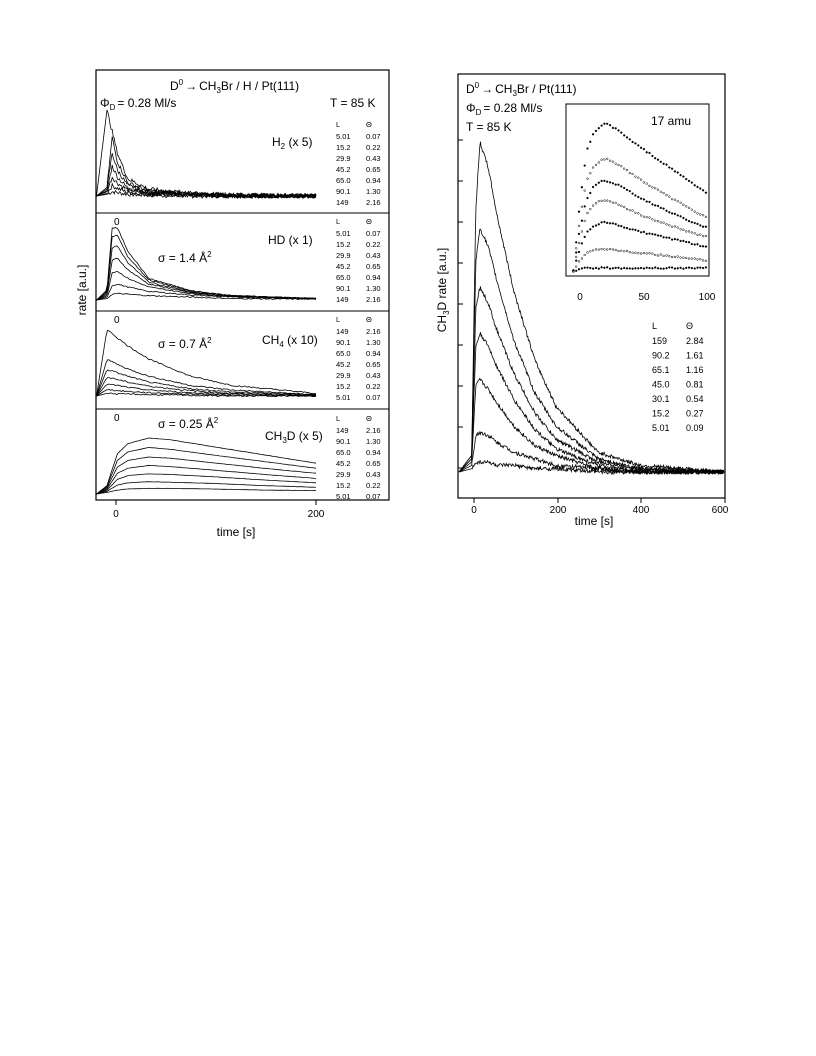 The width and height of the screenshot is (816, 1056). Describe the element at coordinates (352, 103) in the screenshot. I see `left-temperature-label: T = 85 K` at that location.